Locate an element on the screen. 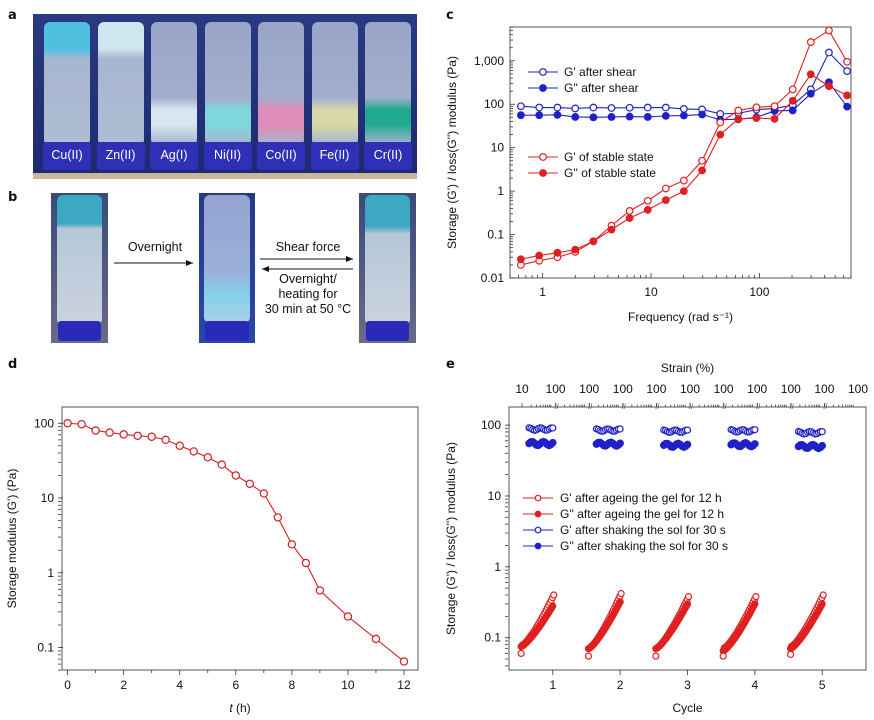  top-axis-title: Strain (%) is located at coordinates (687, 368).